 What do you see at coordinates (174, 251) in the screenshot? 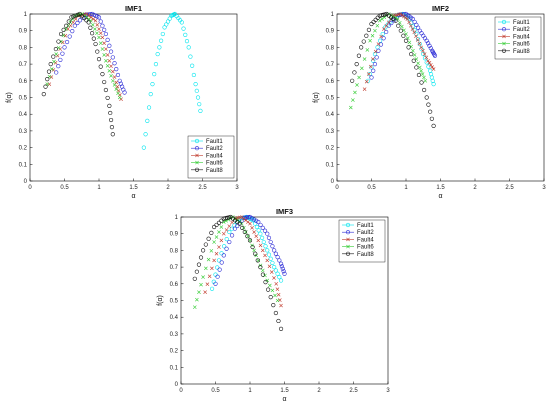
I see `chart-3-ytick-label: 0.8` at bounding box center [174, 251].